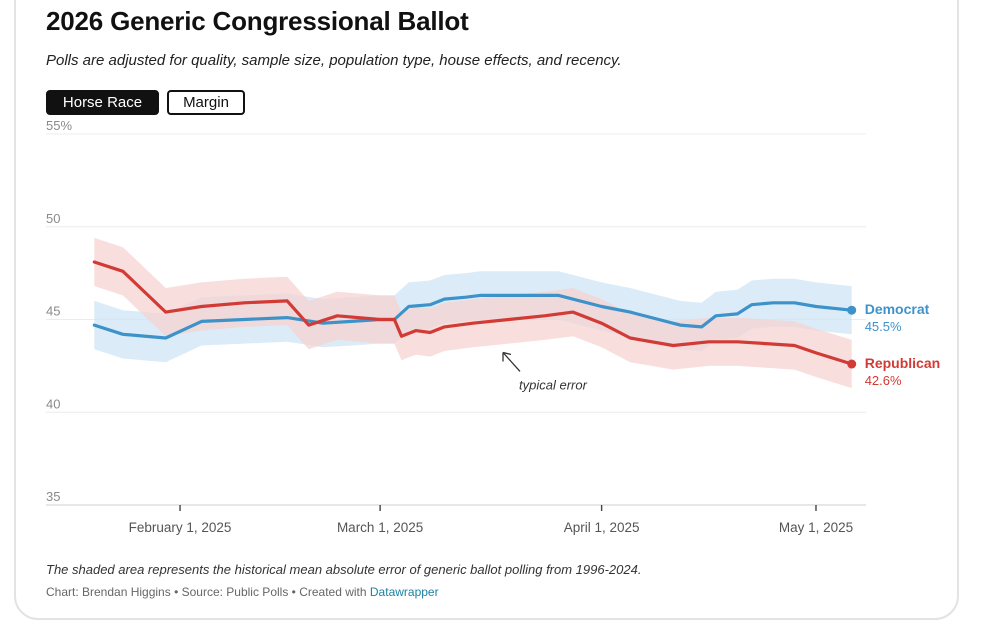  Describe the element at coordinates (902, 363) in the screenshot. I see `republican-end-label: Republican` at that location.